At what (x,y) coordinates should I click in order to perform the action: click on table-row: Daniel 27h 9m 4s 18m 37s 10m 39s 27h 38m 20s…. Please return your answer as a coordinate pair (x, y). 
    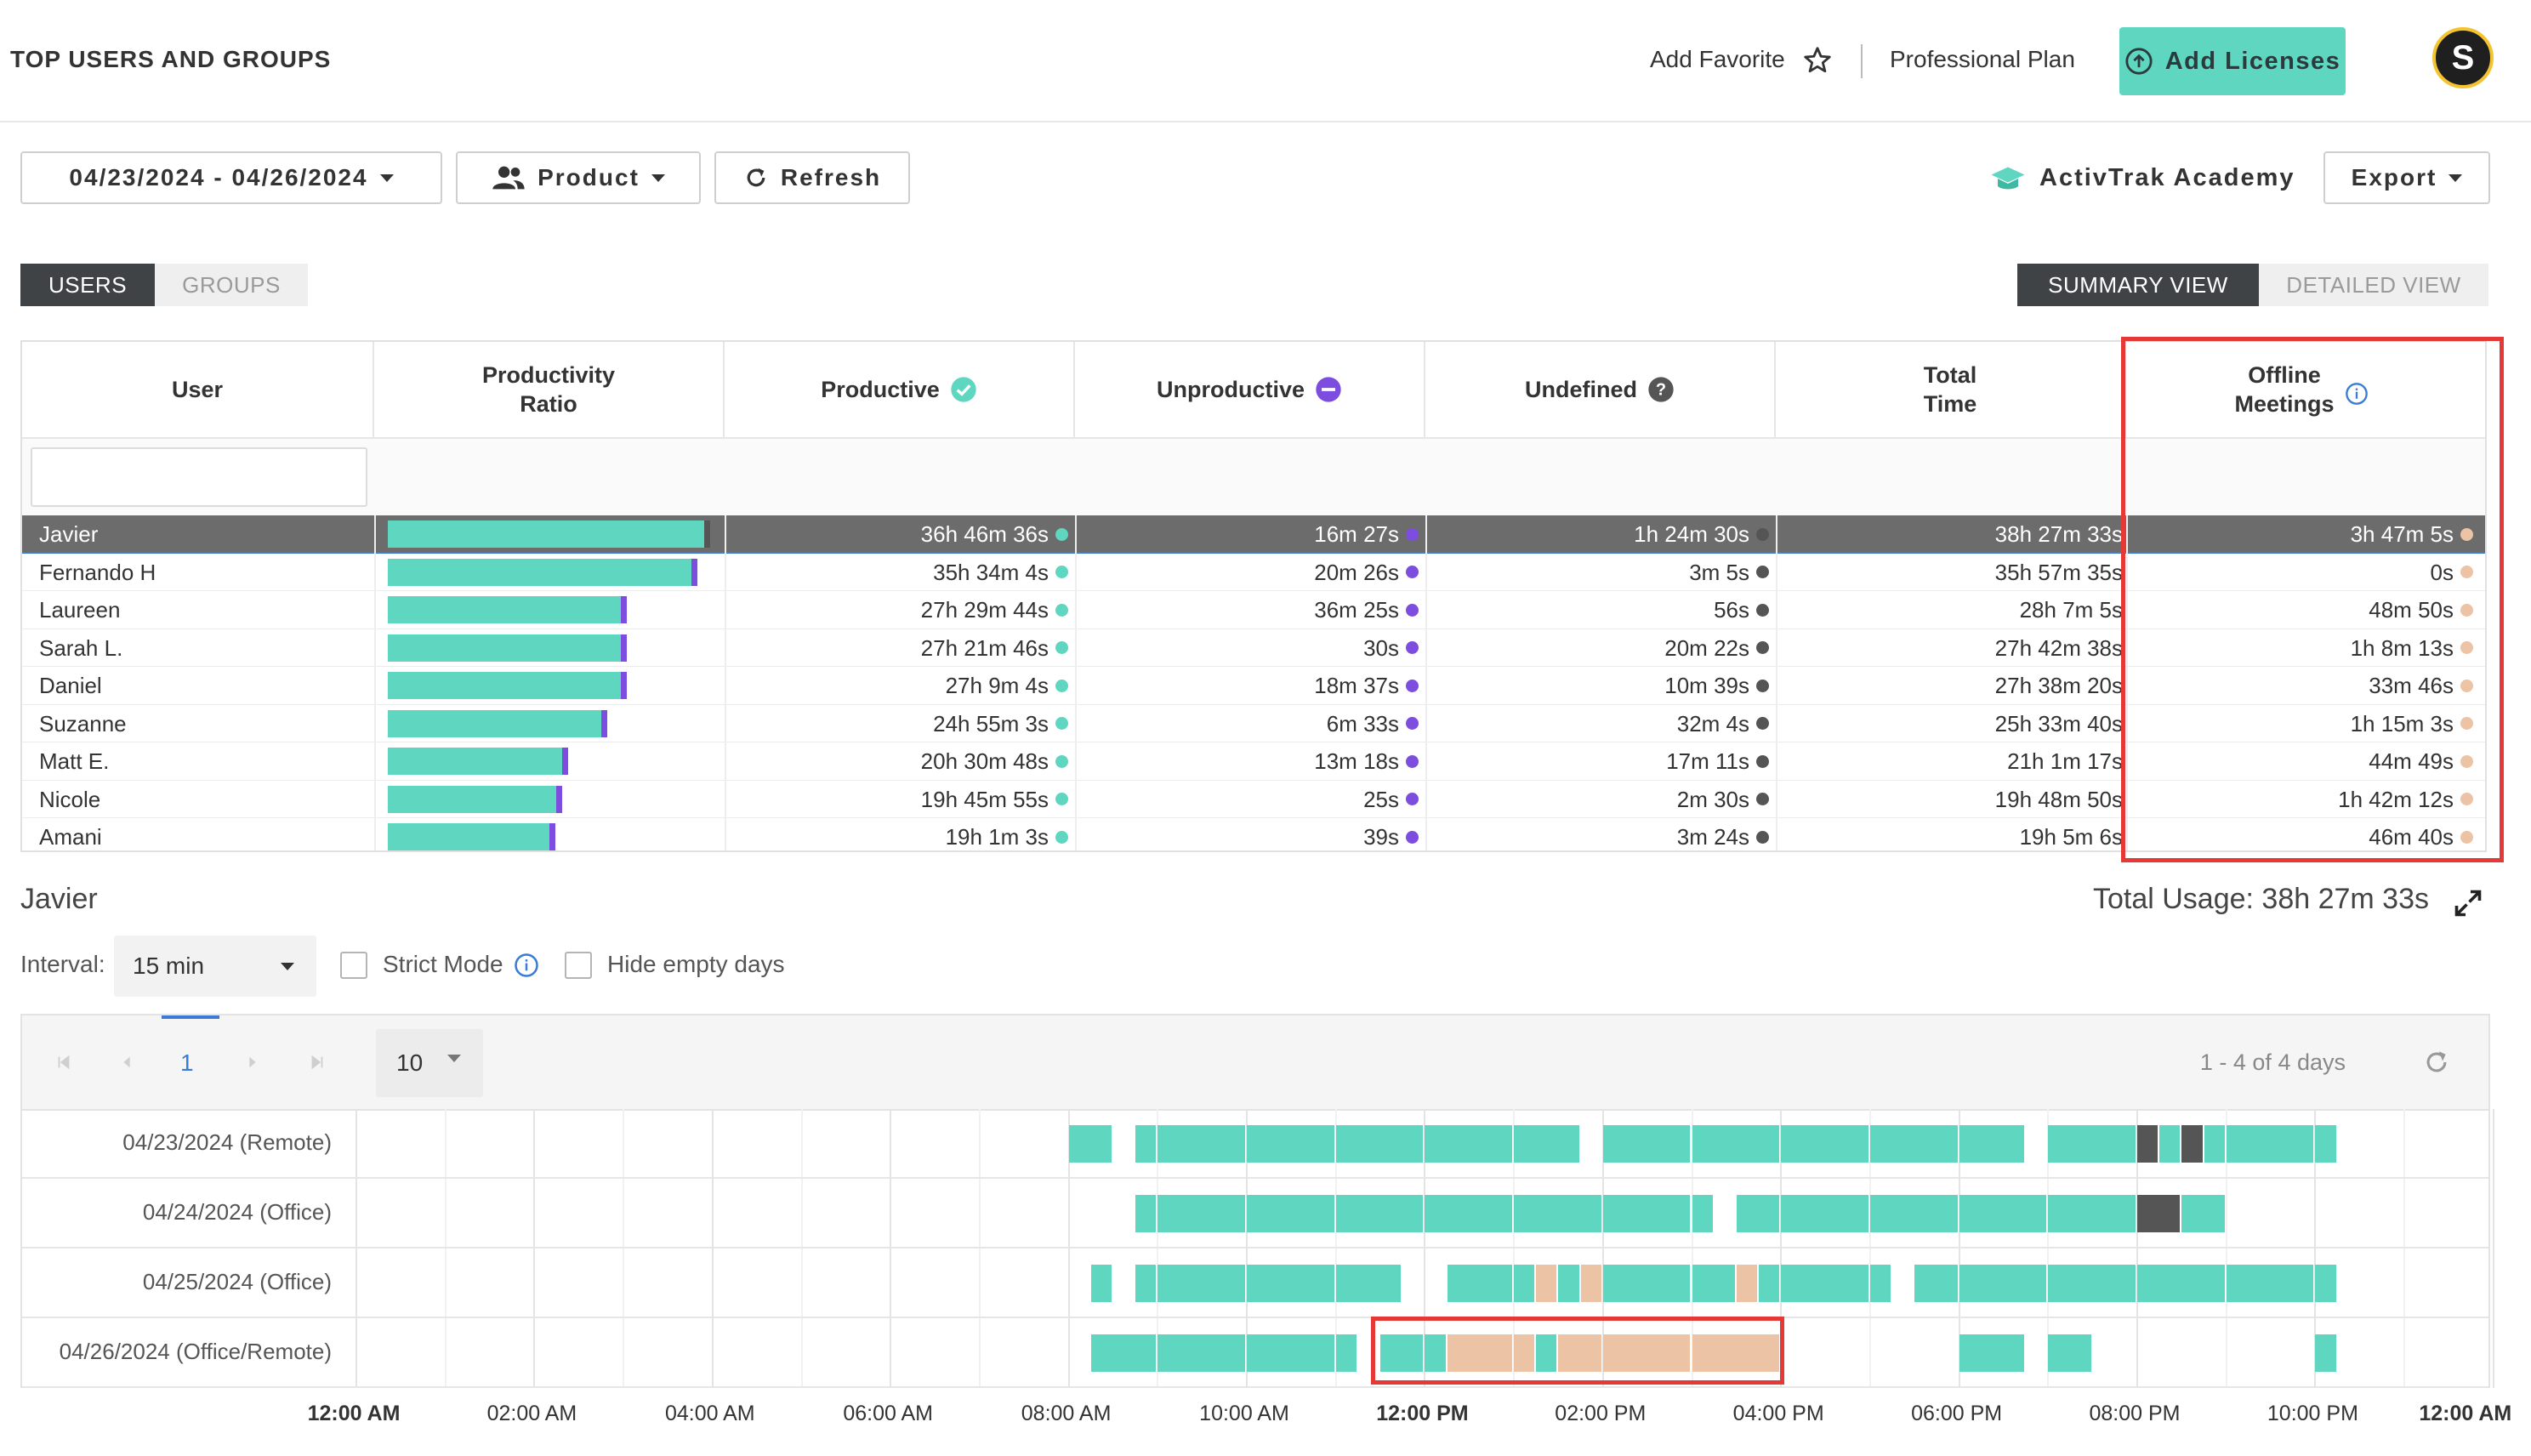
    Looking at the image, I should click on (1253, 686).